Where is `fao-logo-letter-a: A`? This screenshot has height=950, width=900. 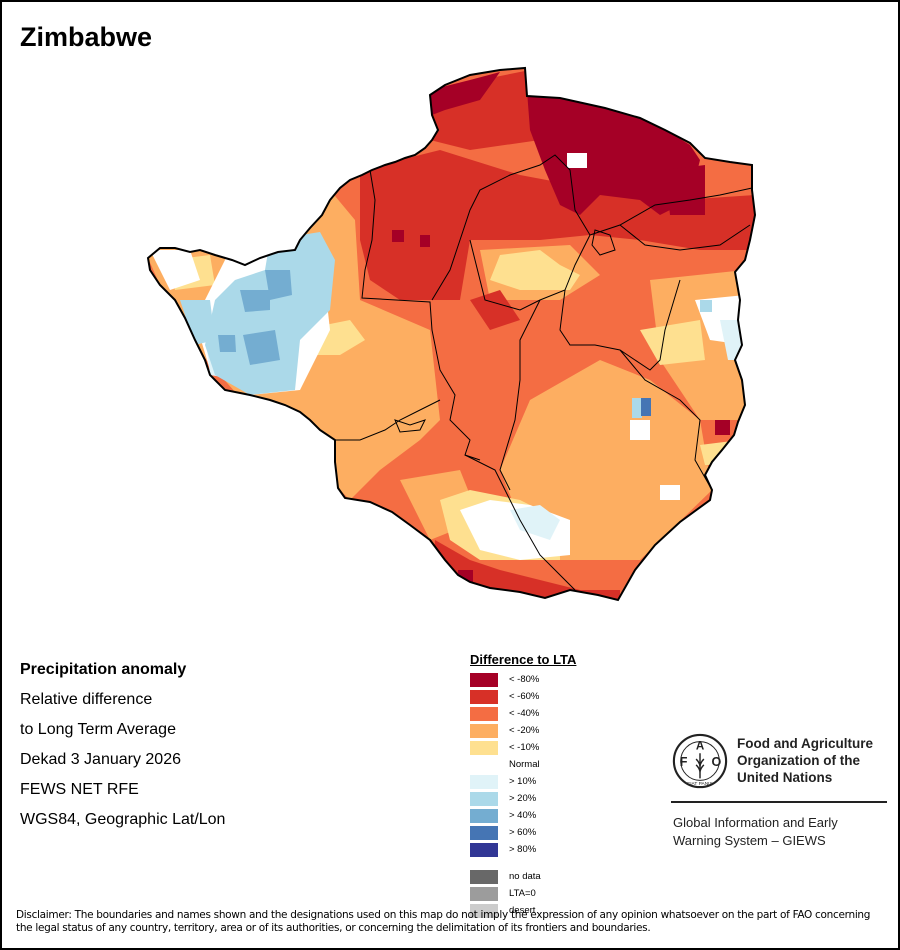 fao-logo-letter-a: A is located at coordinates (700, 745).